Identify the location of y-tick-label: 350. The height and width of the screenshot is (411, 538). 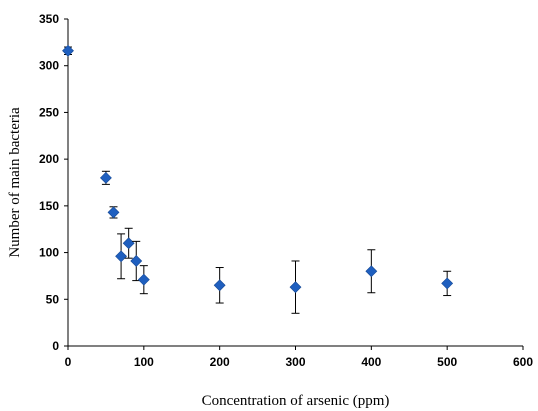
(49, 19).